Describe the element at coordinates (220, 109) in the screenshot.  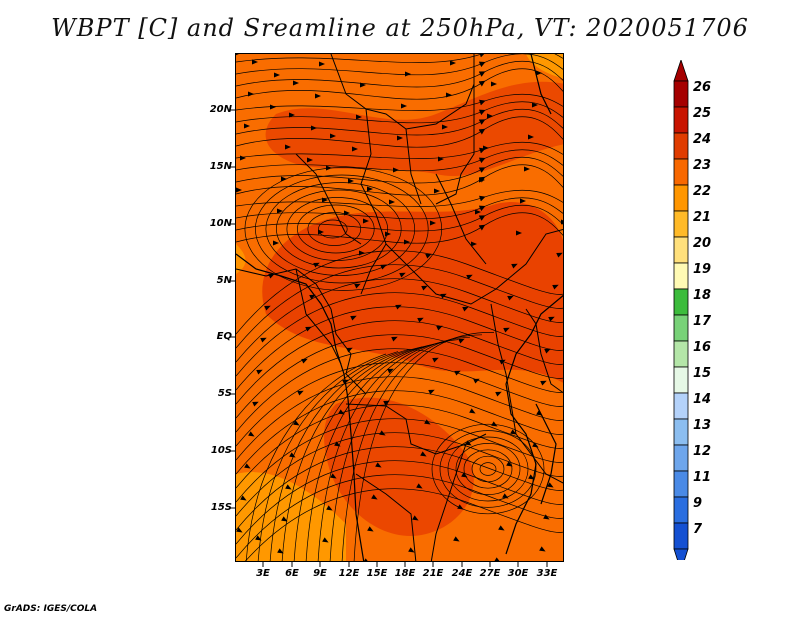
I see `lat-label-20n: 20N` at that location.